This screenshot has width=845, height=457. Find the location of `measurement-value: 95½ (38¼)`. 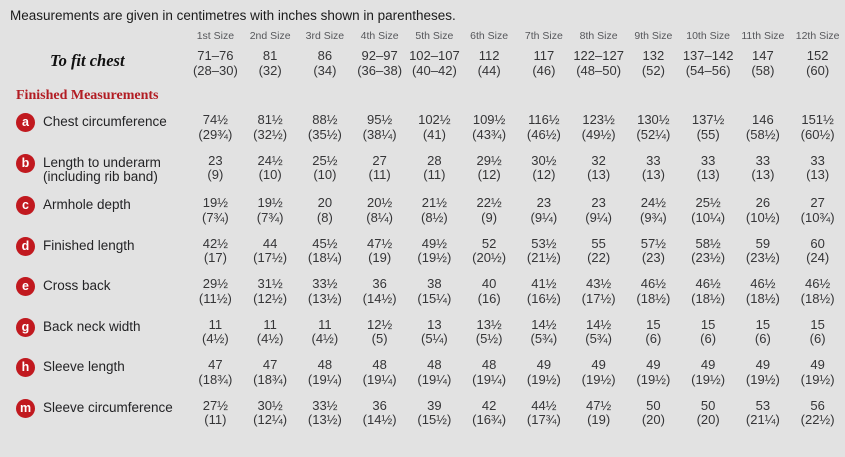

measurement-value: 95½ (38¼) is located at coordinates (379, 127).